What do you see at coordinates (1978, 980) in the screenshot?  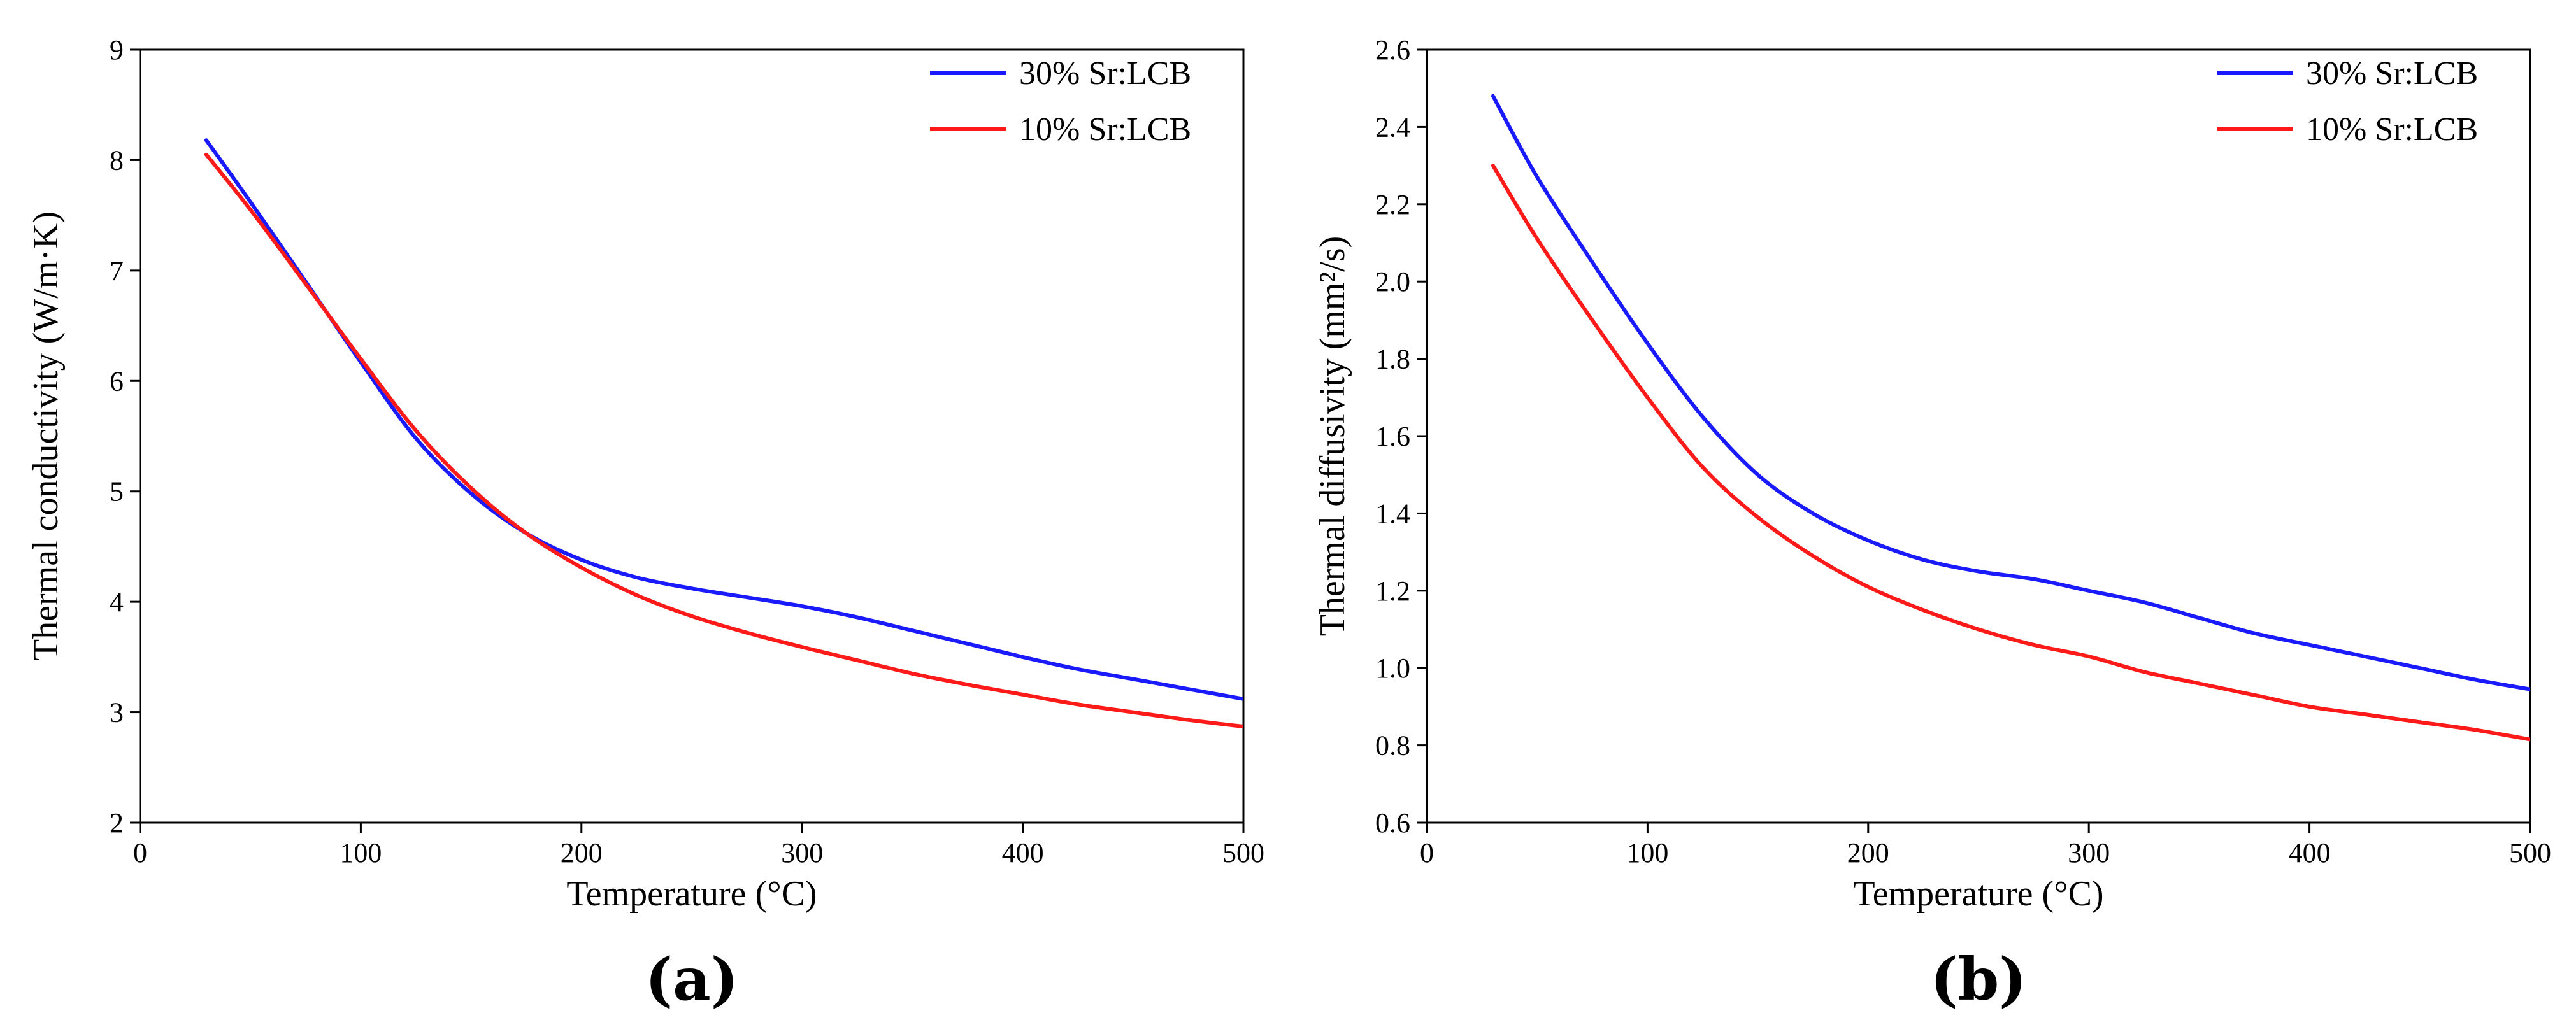 I see `panel-label: (b)` at bounding box center [1978, 980].